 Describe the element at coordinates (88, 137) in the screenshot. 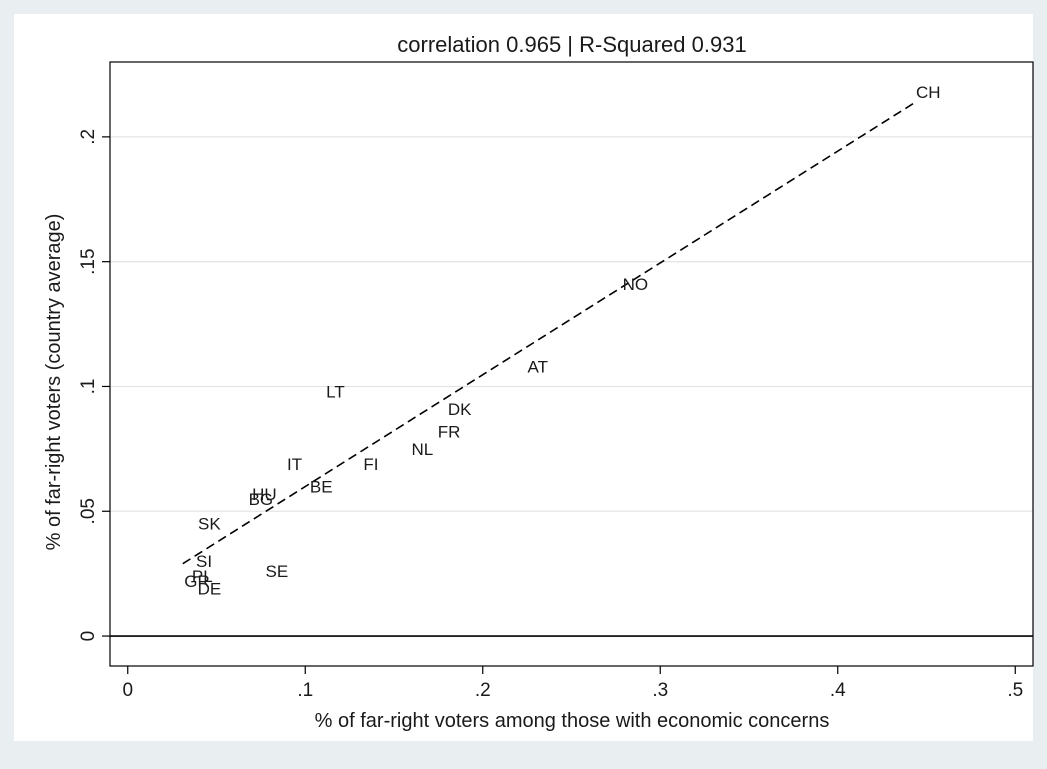

I see `y-tick-label-4: .2` at that location.